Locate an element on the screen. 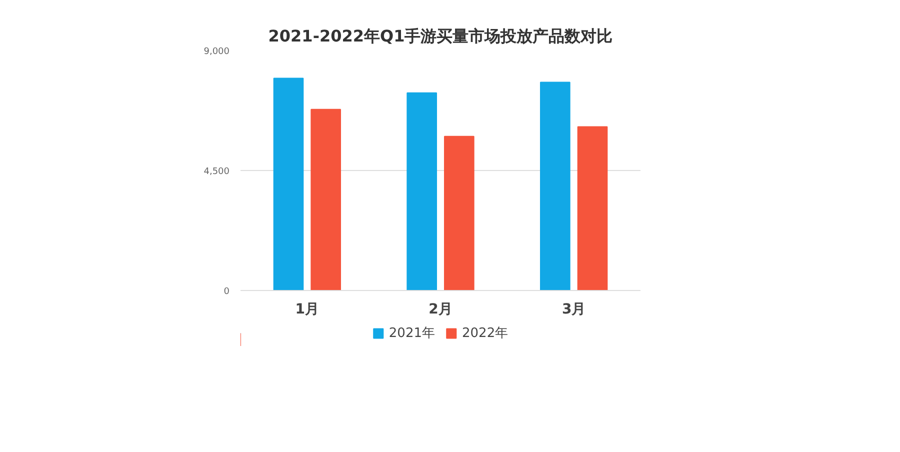 This screenshot has width=900, height=452. legend-label: 2022年 is located at coordinates (485, 333).